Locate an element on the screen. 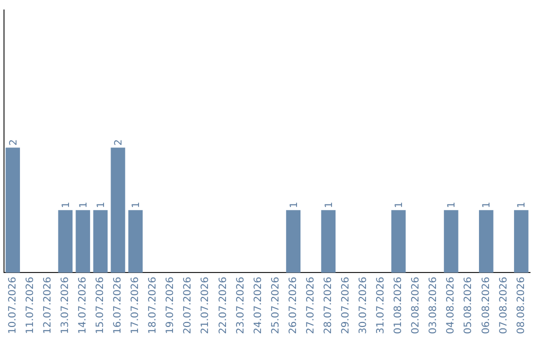 This screenshot has width=540, height=340. x-tick-label: 27.07.2026 is located at coordinates (310, 305).